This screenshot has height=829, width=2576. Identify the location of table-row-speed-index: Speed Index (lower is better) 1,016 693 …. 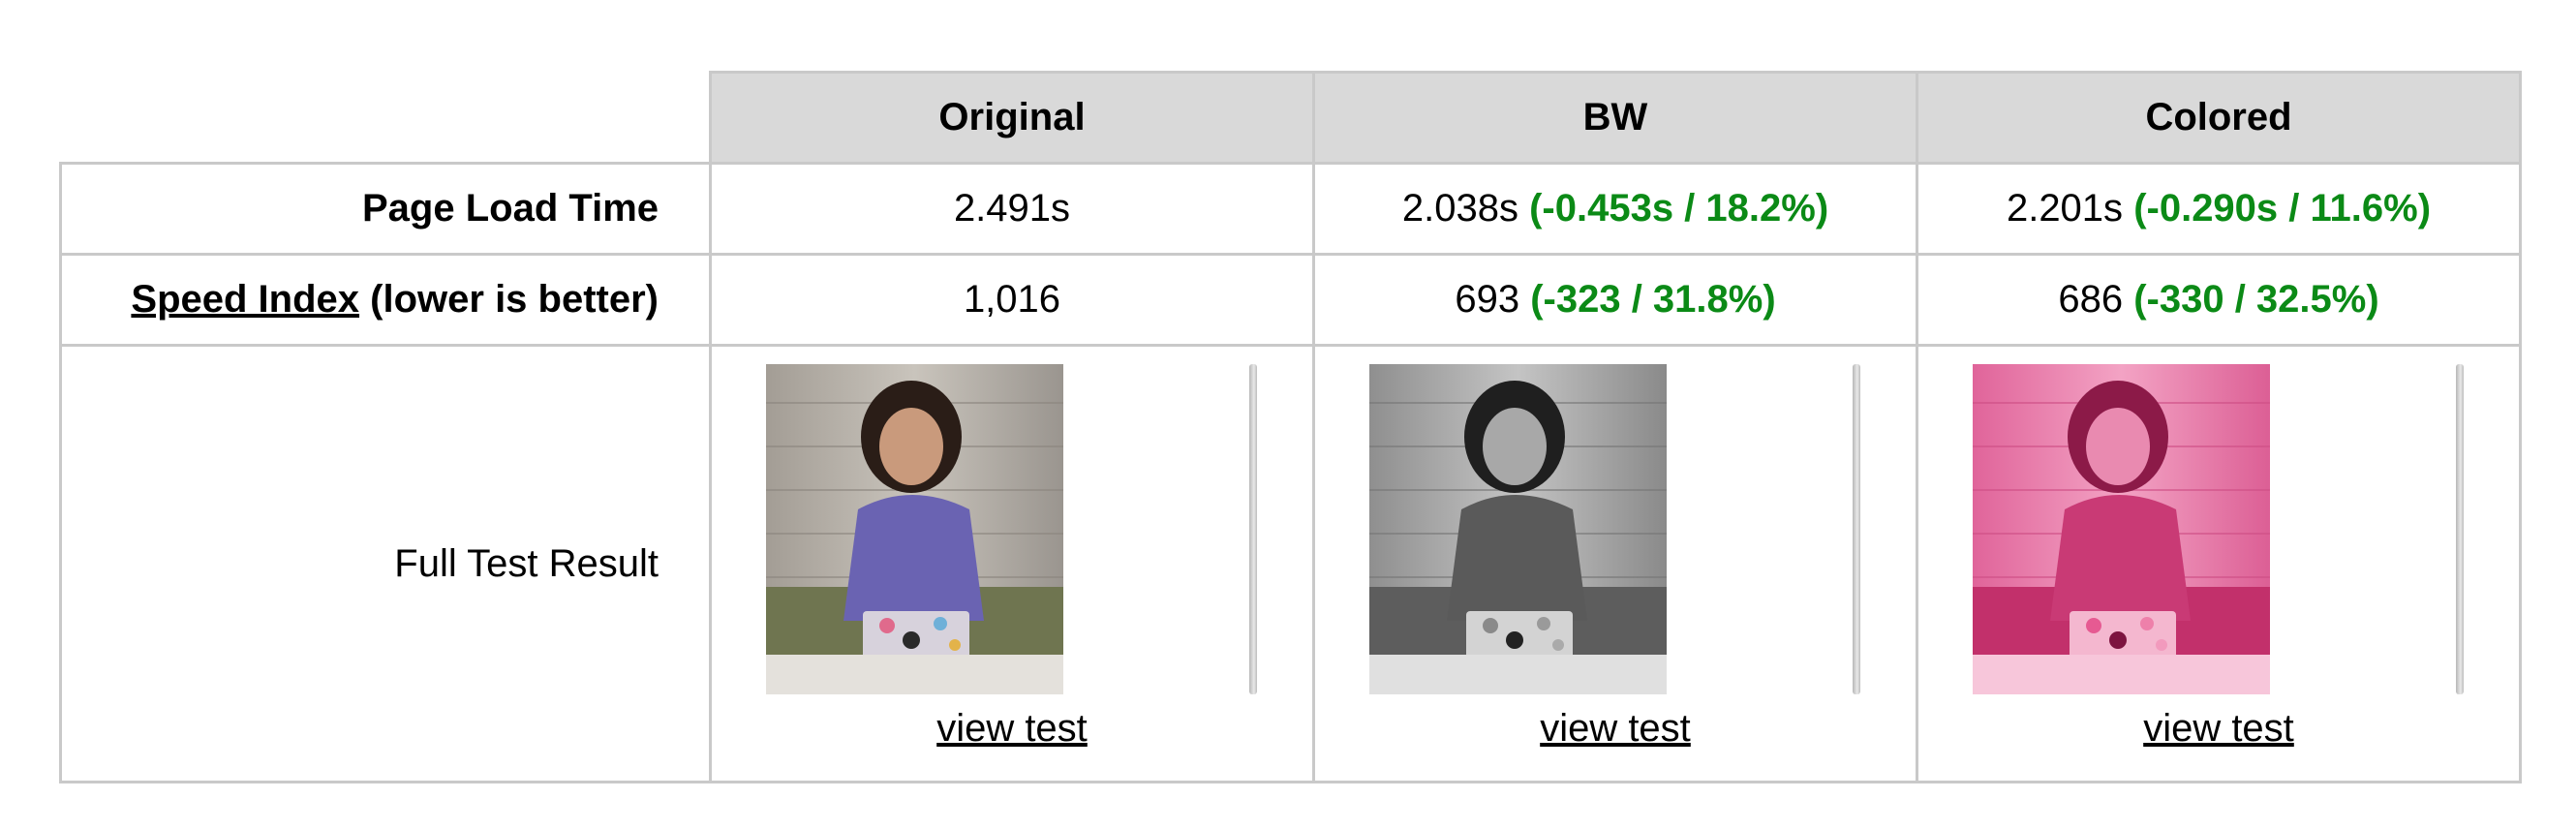
(1290, 300).